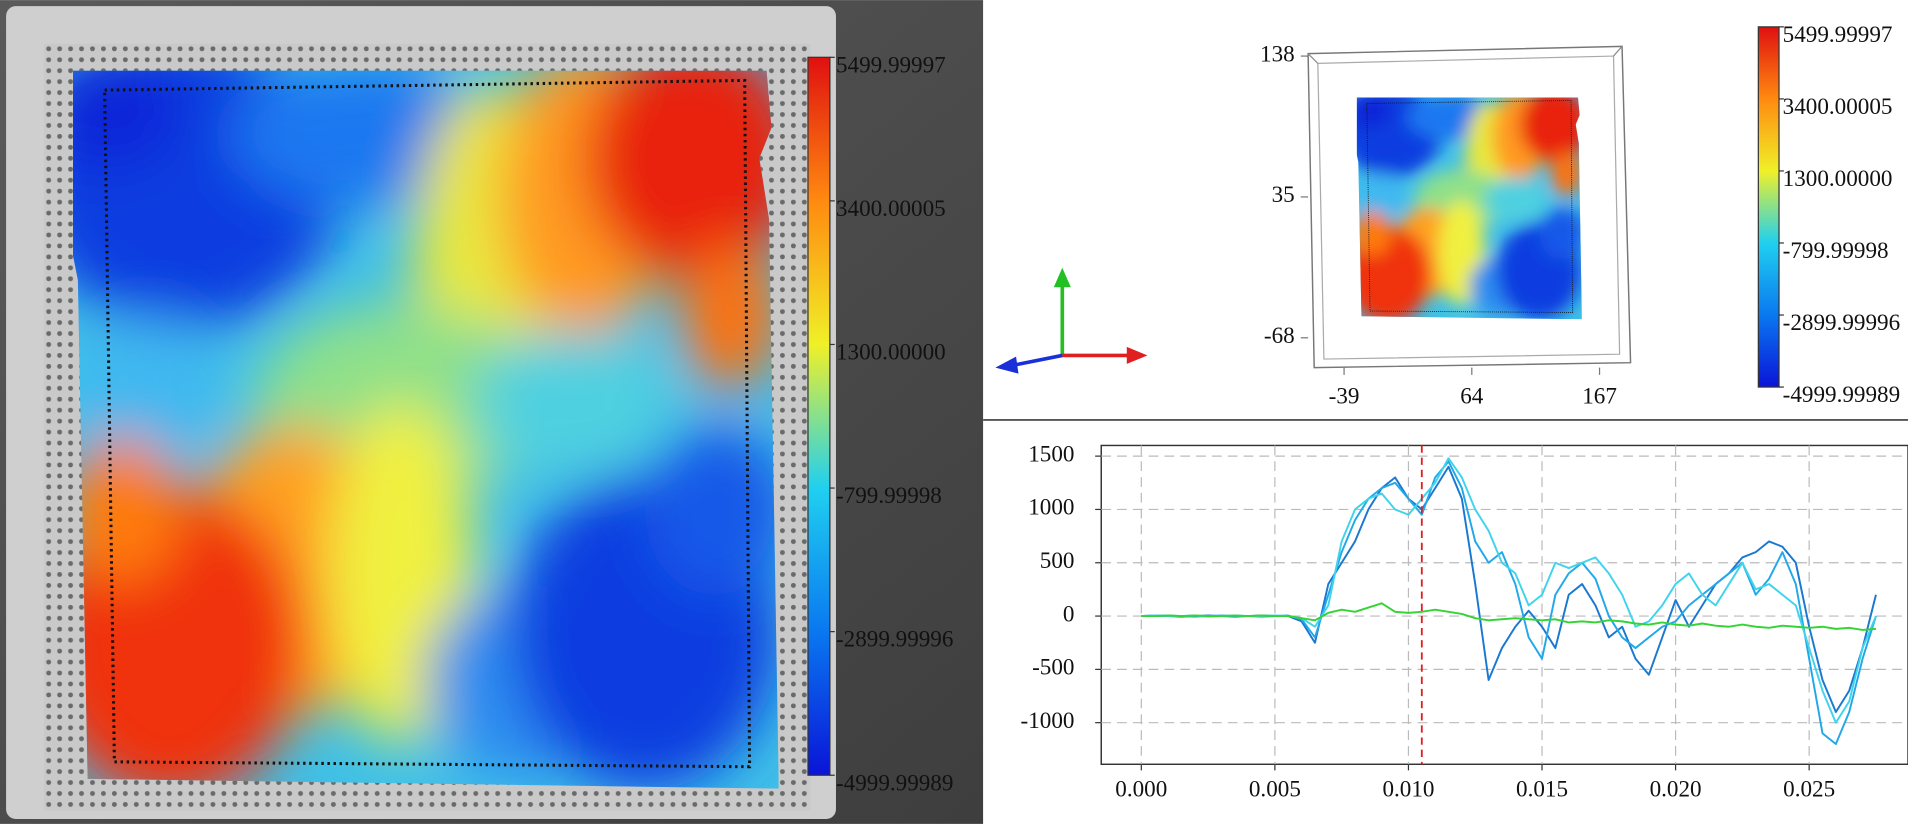 The height and width of the screenshot is (824, 1908). I want to click on y-tick-label: -68, so click(1279, 335).